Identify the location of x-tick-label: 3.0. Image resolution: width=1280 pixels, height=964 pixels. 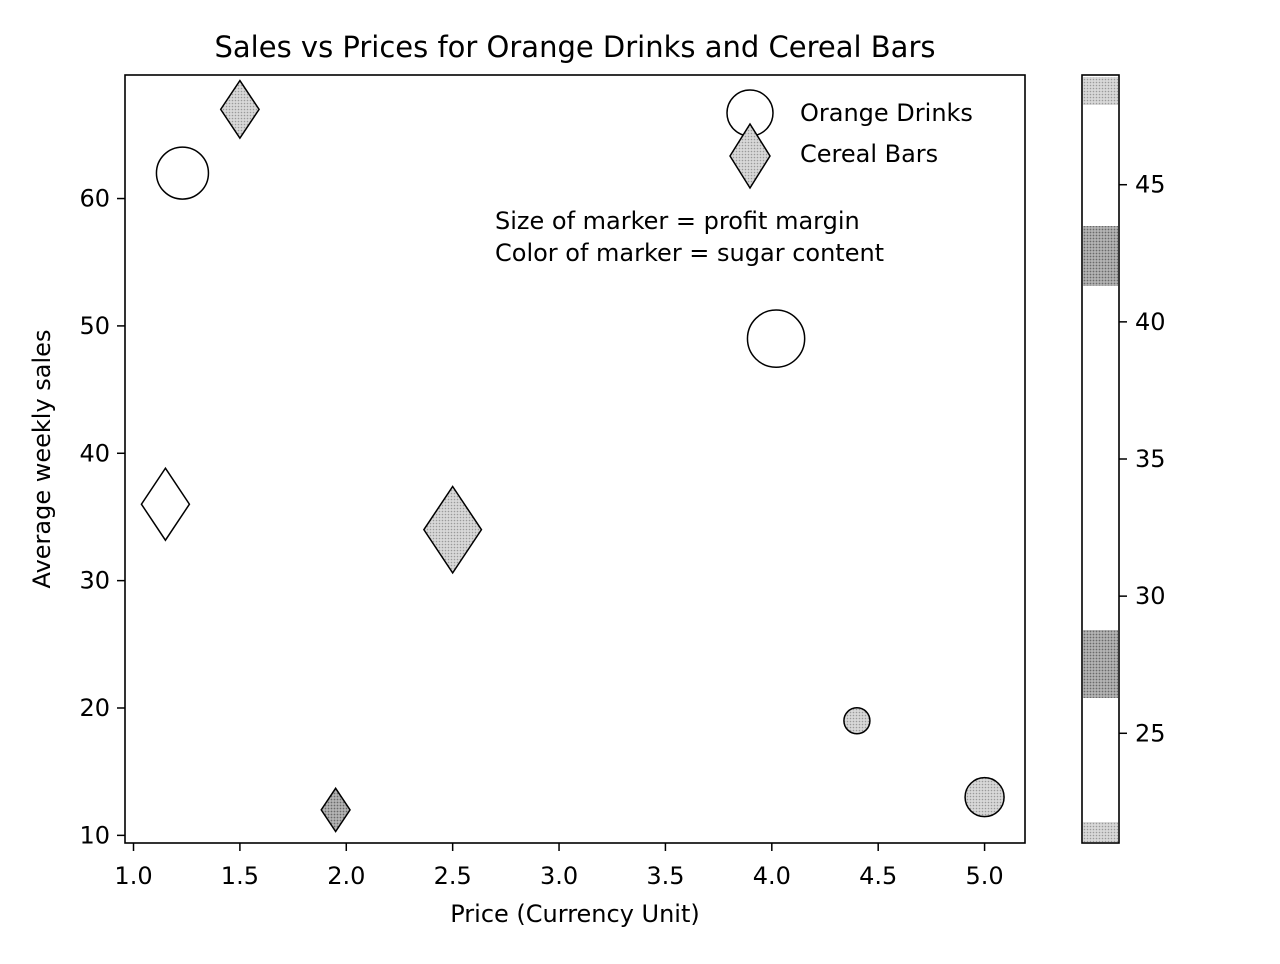
(559, 876).